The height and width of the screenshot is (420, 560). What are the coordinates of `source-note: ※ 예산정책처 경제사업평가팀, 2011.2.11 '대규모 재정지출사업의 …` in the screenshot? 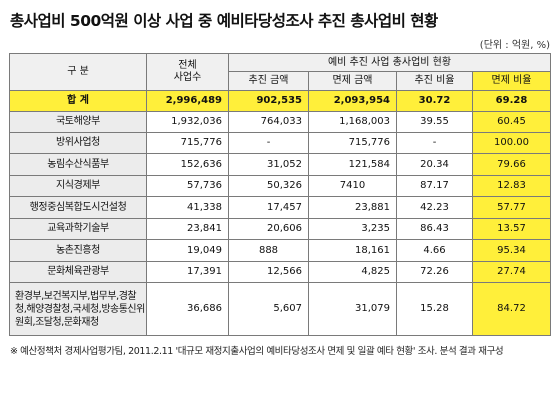 It's located at (257, 351).